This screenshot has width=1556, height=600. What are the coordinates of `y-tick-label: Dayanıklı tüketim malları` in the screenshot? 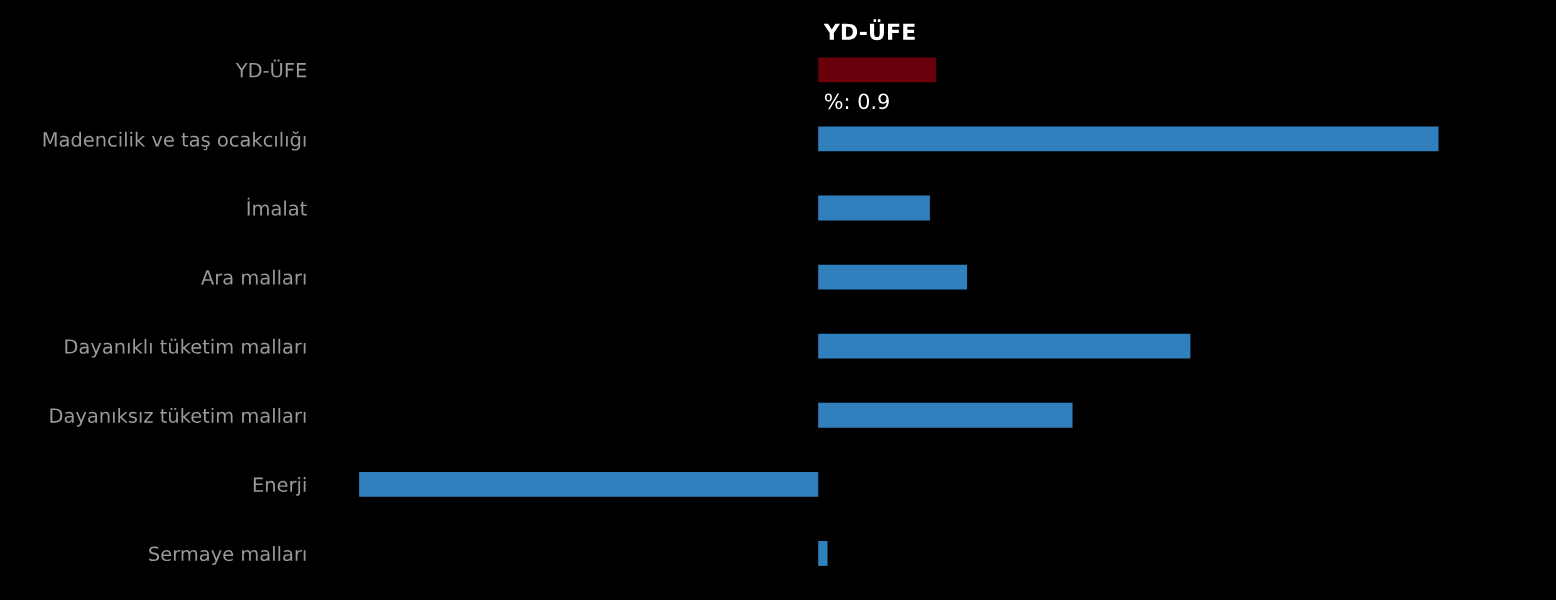 It's located at (185, 348).